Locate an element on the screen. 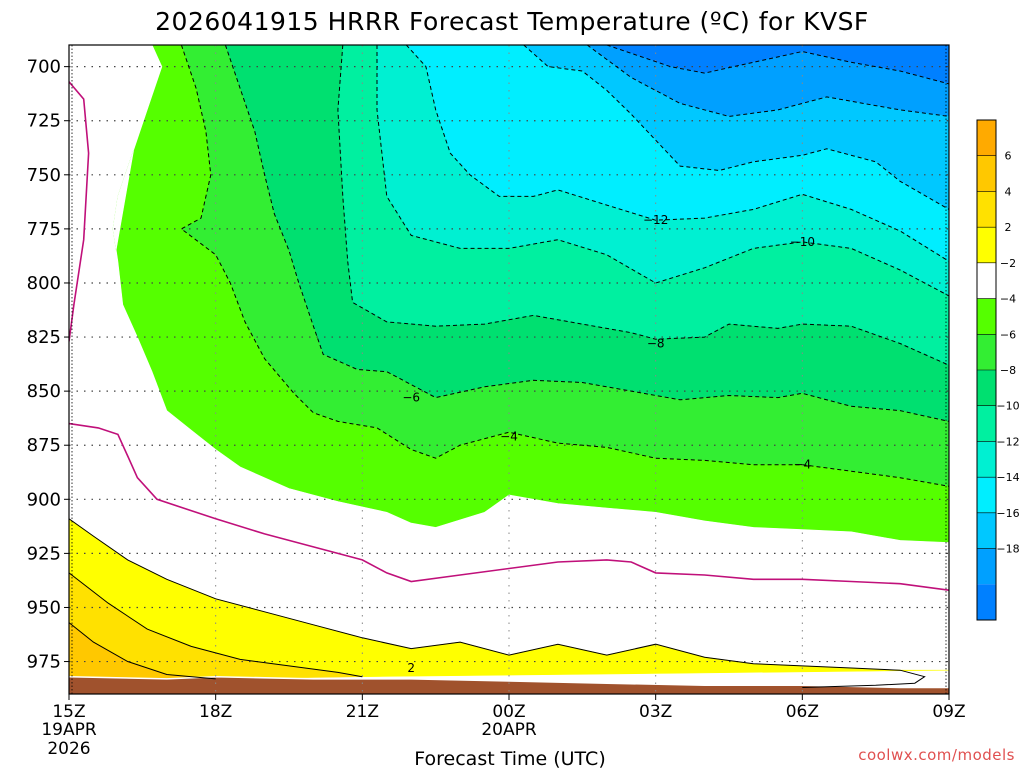  contour-minus14 is located at coordinates (767, 81).